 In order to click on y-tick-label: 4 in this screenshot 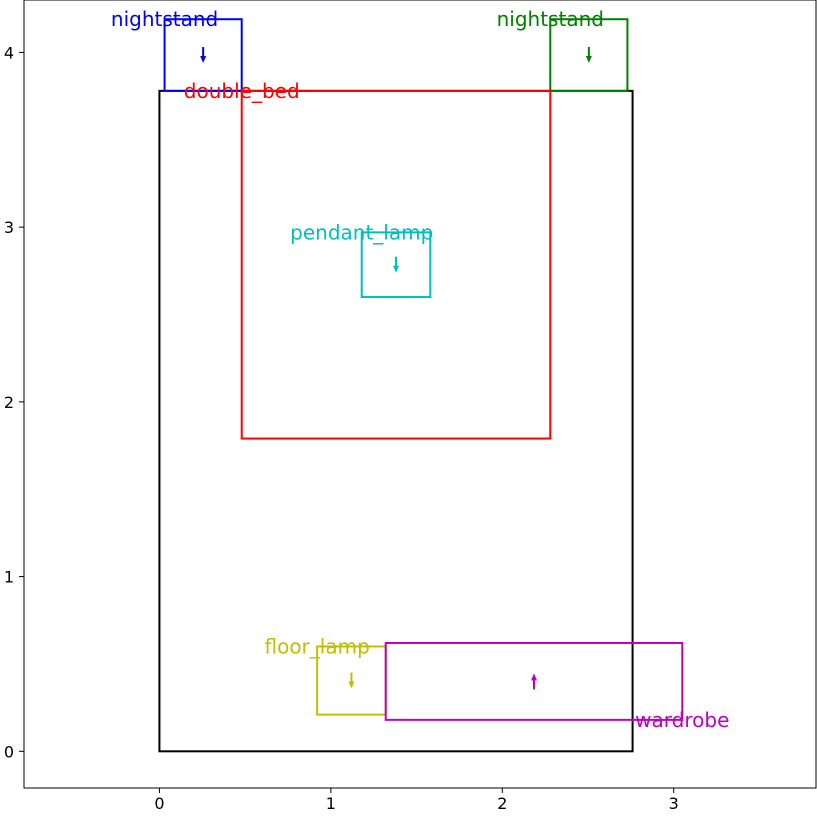, I will do `click(9, 52)`.